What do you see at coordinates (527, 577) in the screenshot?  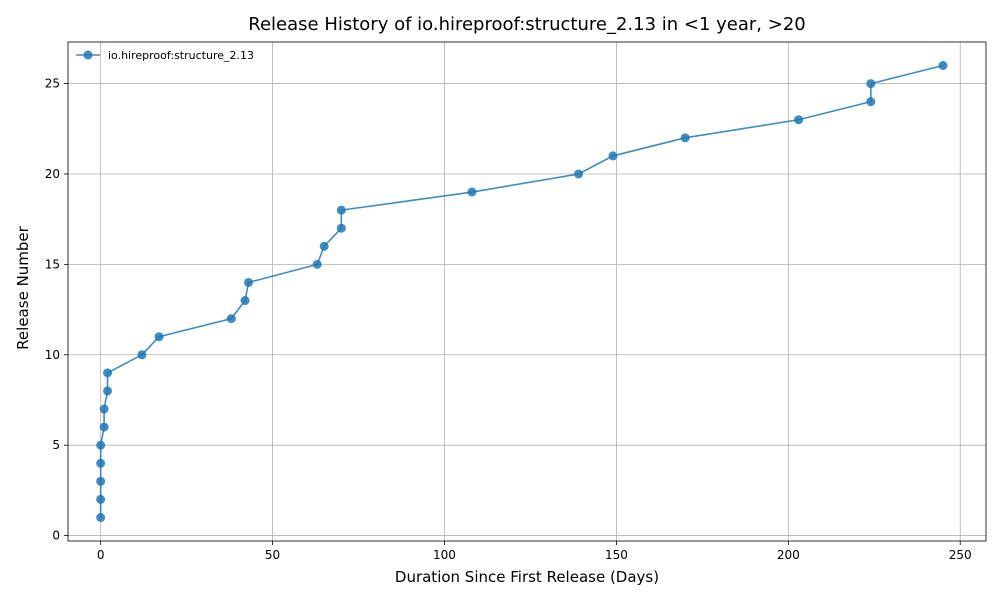 I see `x-axis-label: Duration Since First Release (Days)` at bounding box center [527, 577].